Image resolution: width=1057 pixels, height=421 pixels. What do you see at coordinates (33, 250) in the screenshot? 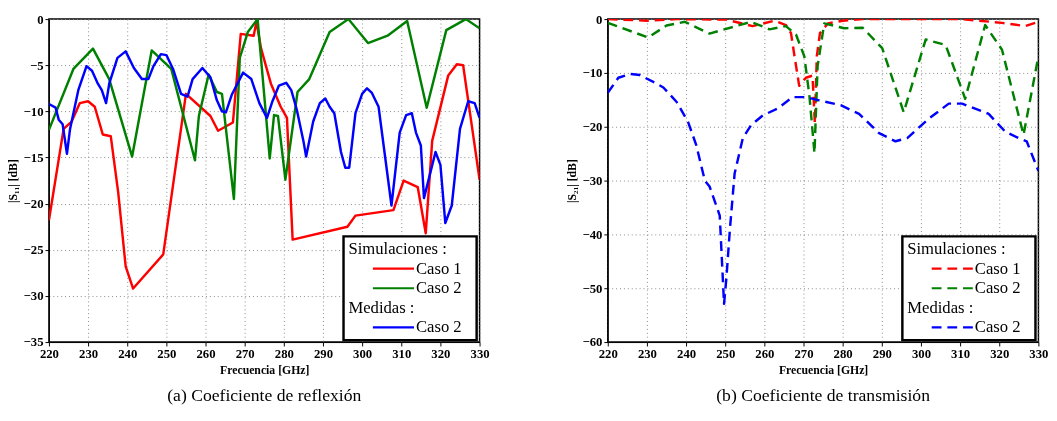
I see `y-tick-label: −25` at bounding box center [33, 250].